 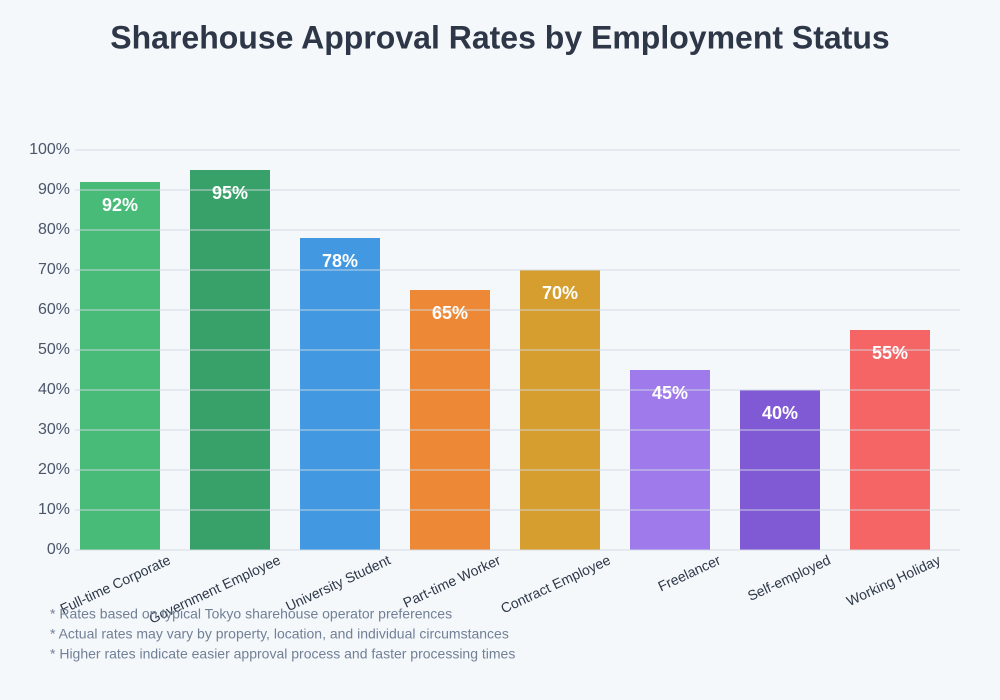 I want to click on y-tick-label: 50%, so click(x=54, y=349).